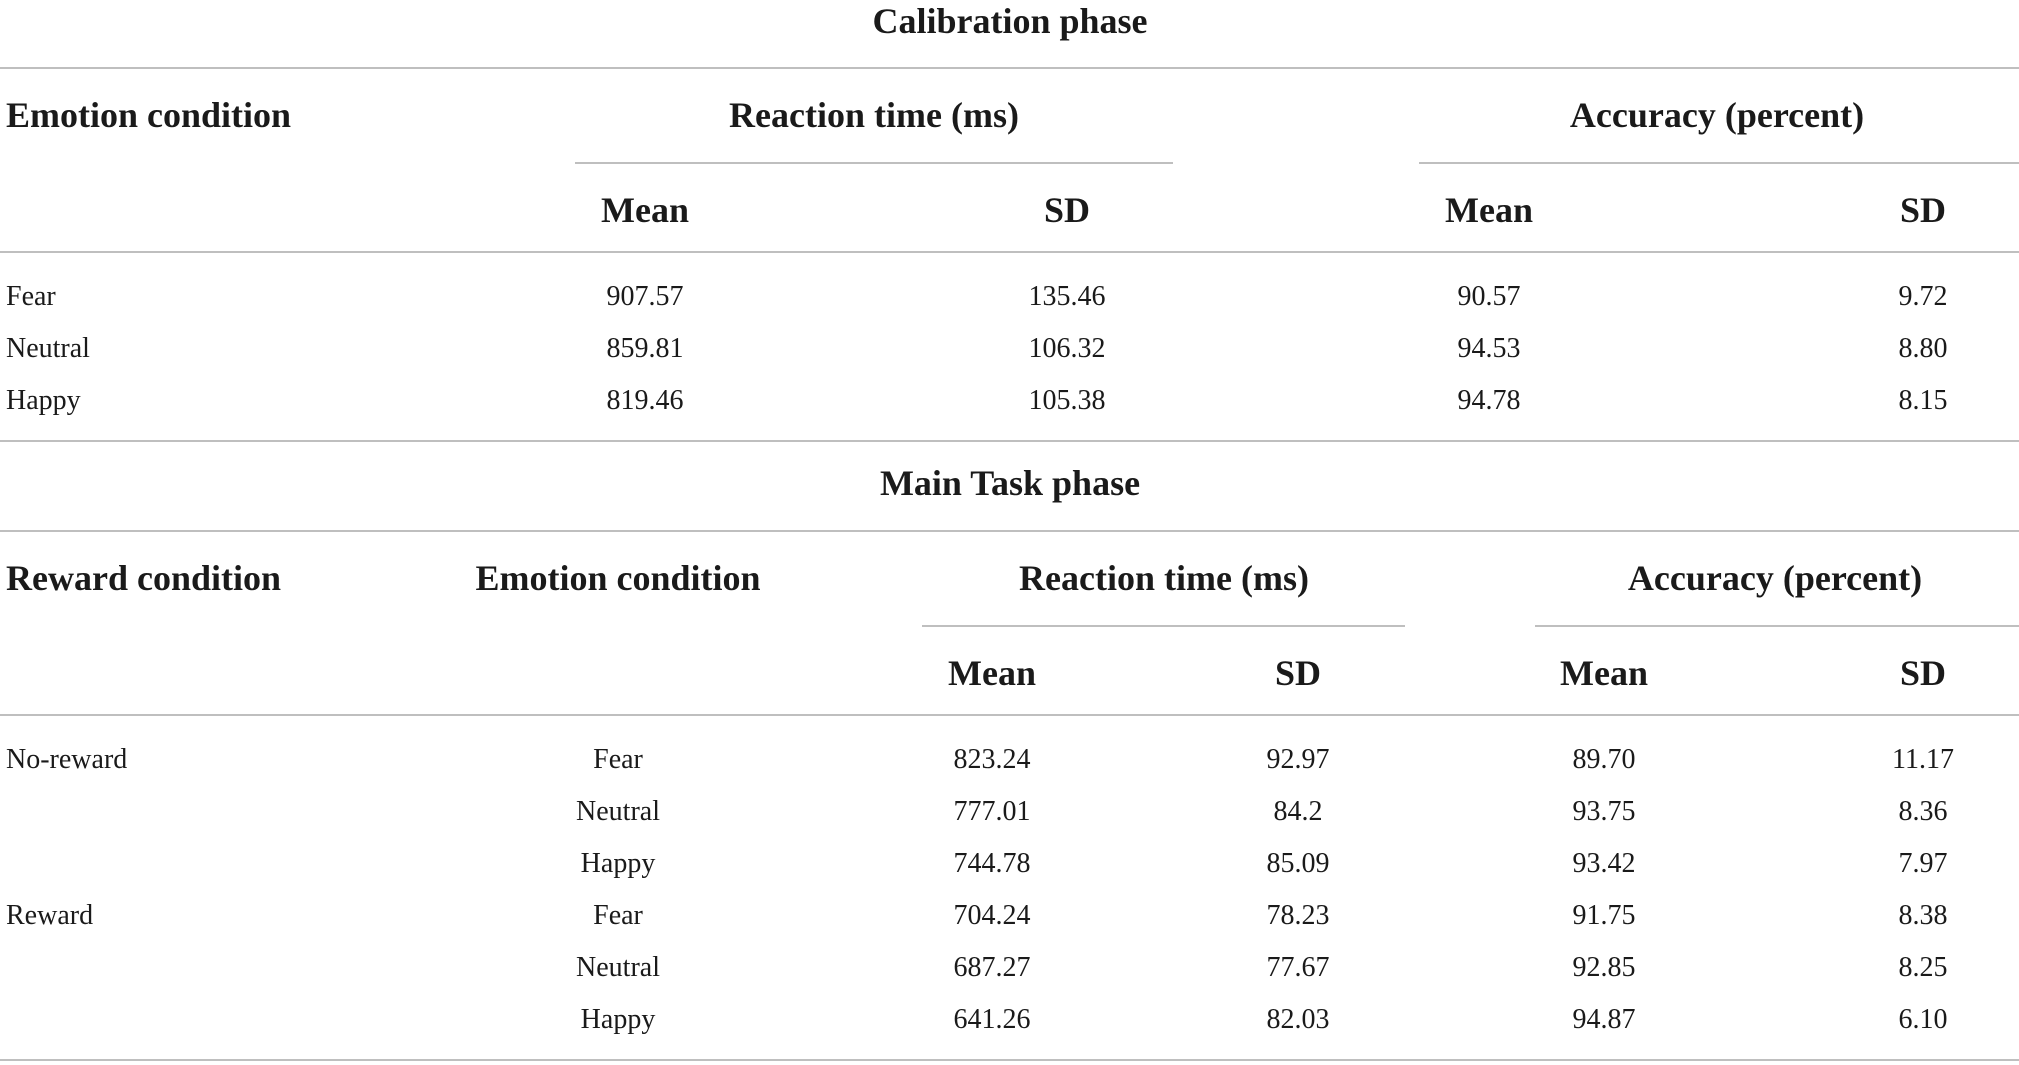  What do you see at coordinates (1923, 915) in the screenshot?
I see `main-cell-acc-sd: 8.38` at bounding box center [1923, 915].